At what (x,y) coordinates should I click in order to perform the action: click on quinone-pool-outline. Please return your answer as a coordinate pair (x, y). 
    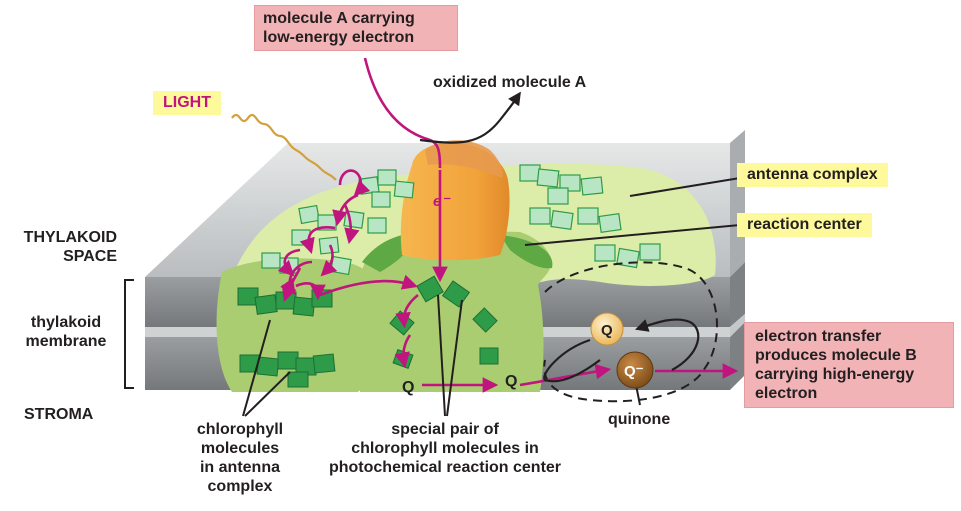
    Looking at the image, I should click on (630, 332).